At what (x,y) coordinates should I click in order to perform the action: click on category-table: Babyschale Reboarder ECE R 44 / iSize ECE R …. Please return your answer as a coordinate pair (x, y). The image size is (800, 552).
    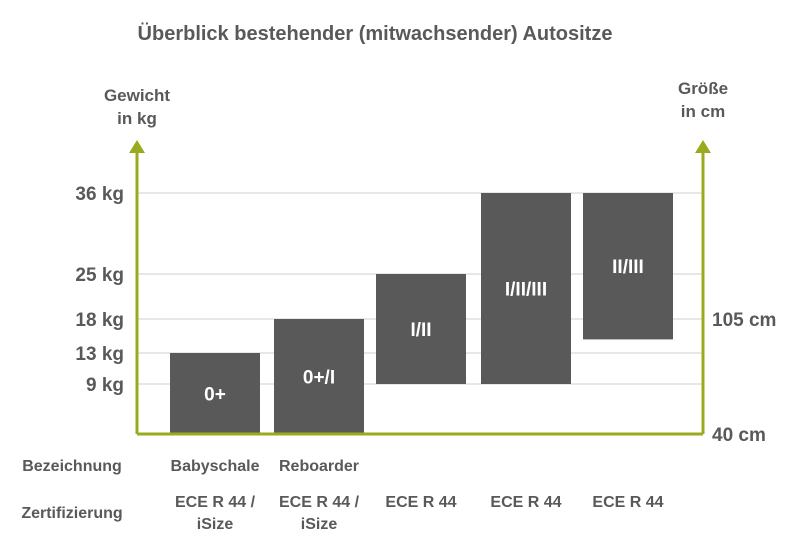
    Looking at the image, I should click on (417, 495).